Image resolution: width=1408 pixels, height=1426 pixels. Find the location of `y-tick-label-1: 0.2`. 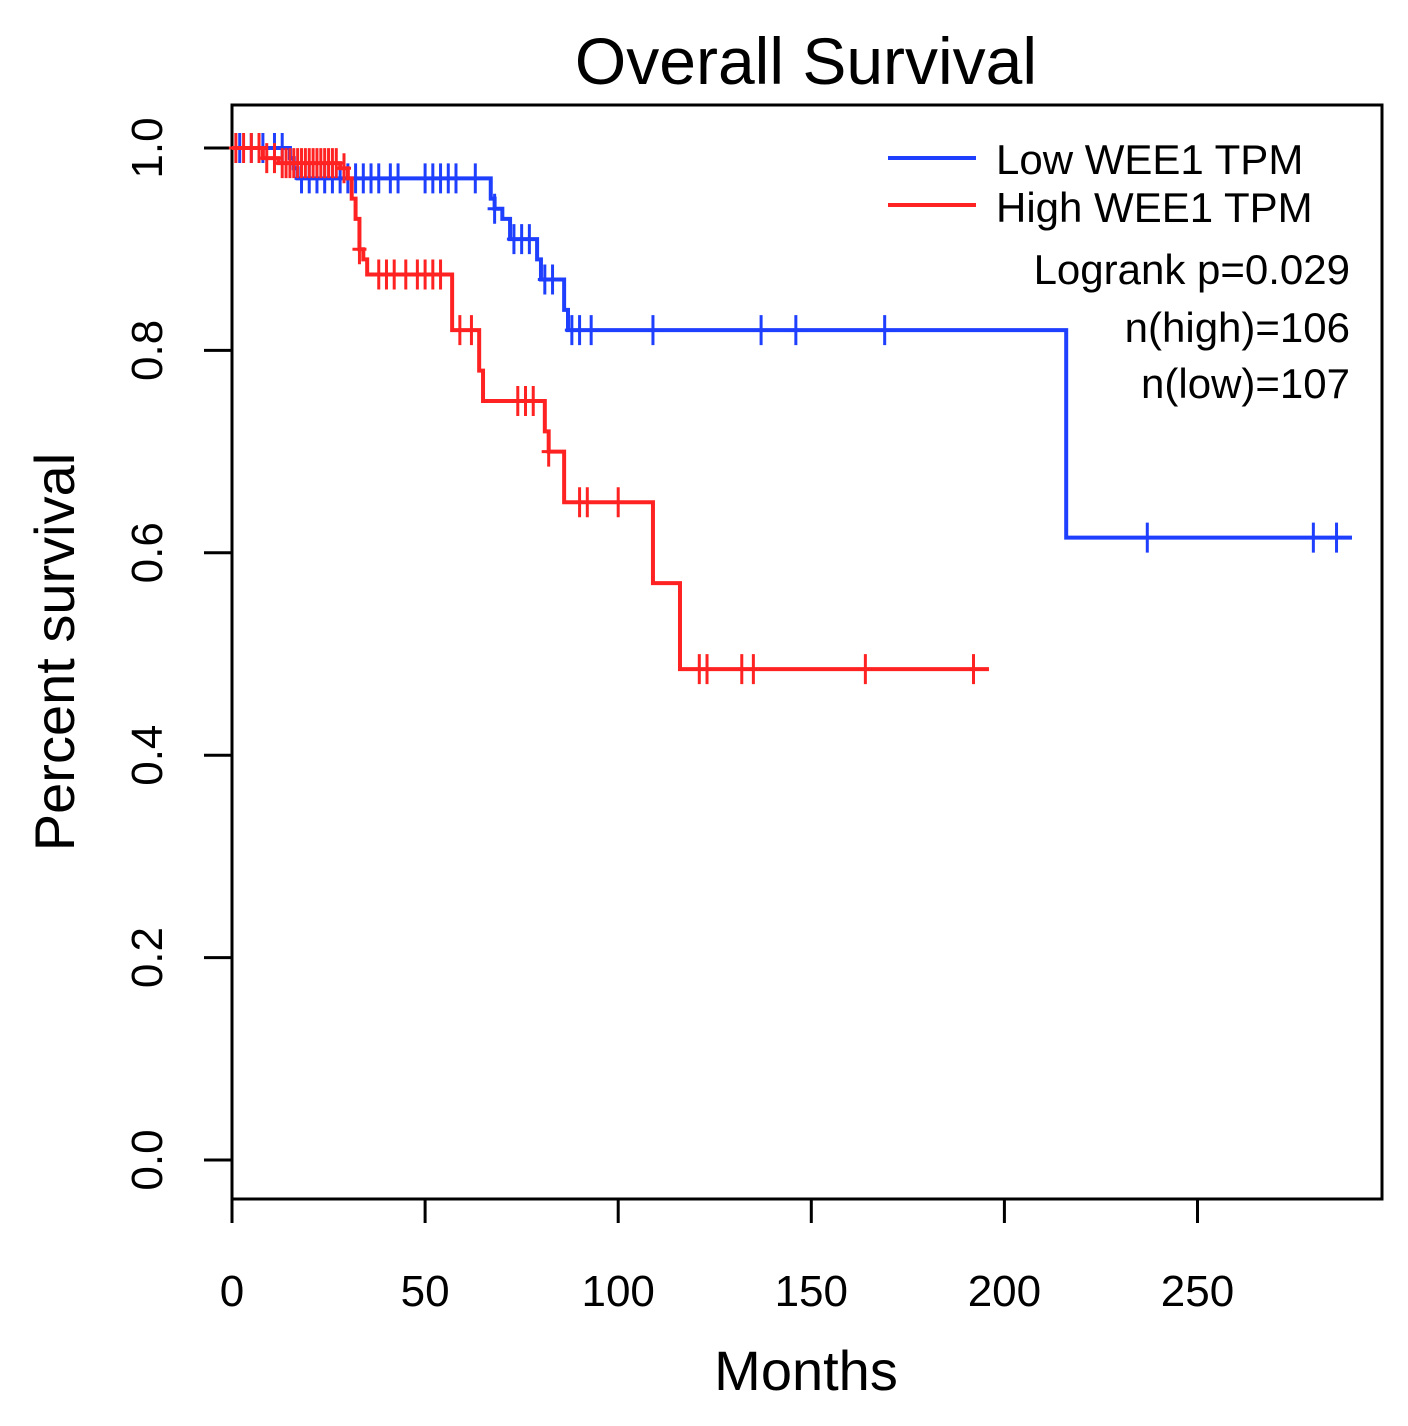

y-tick-label-1: 0.2 is located at coordinates (147, 957).